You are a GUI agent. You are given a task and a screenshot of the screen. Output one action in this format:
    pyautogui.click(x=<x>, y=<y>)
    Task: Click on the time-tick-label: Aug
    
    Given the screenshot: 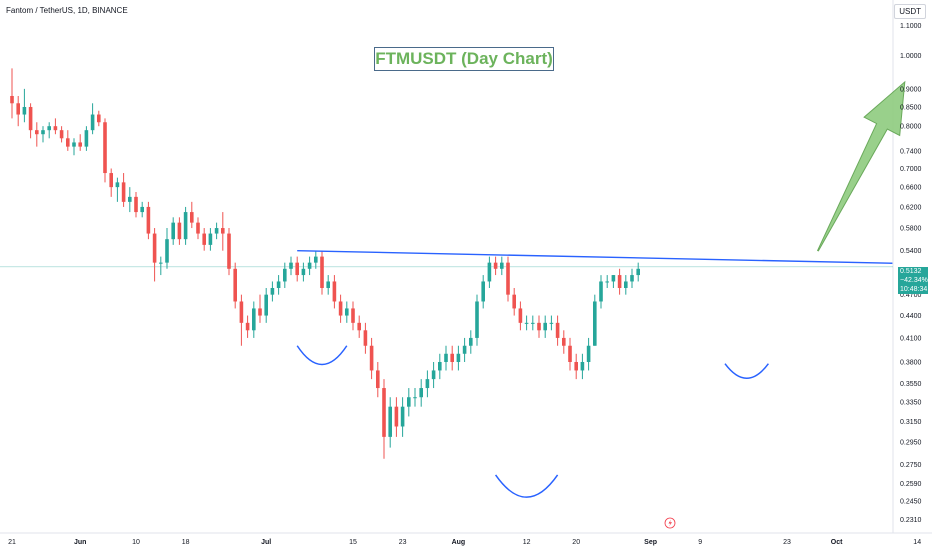 What is the action you would take?
    pyautogui.click(x=459, y=542)
    